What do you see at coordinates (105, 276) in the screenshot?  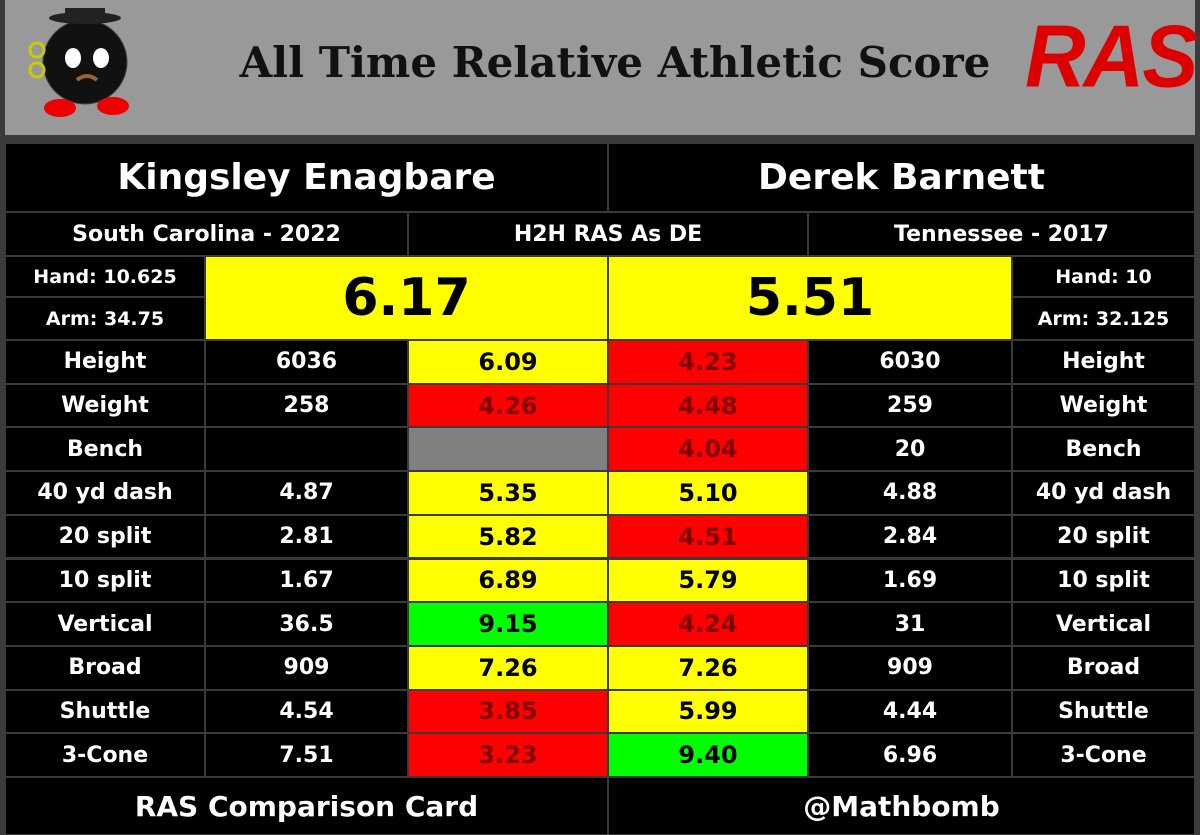 I see `hand: Hand: 10.625` at bounding box center [105, 276].